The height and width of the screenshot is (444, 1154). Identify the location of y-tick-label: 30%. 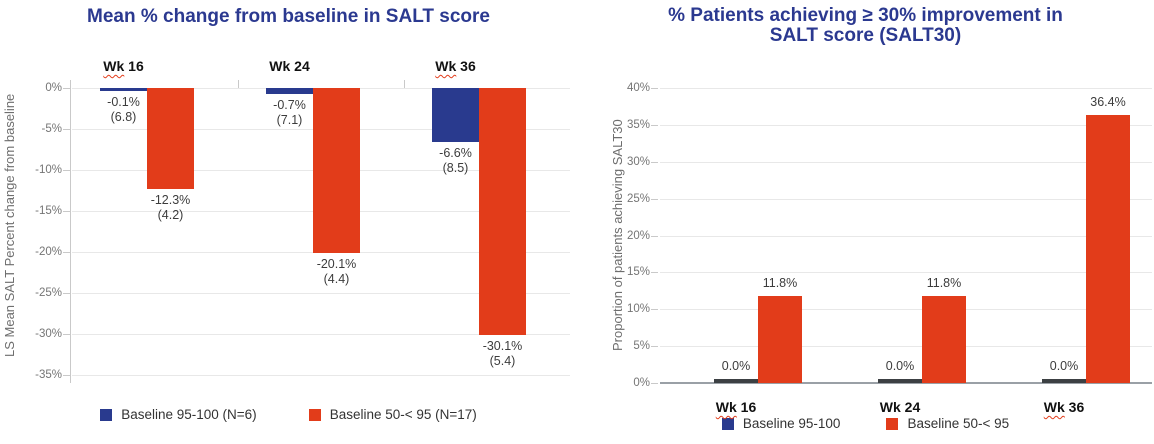
(638, 161).